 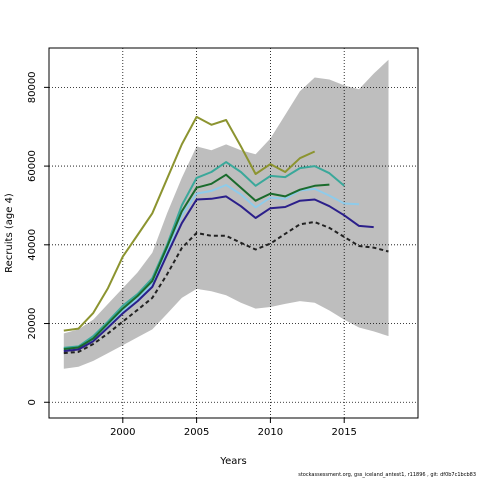 I want to click on x-tick-label: 2005, so click(x=196, y=432).